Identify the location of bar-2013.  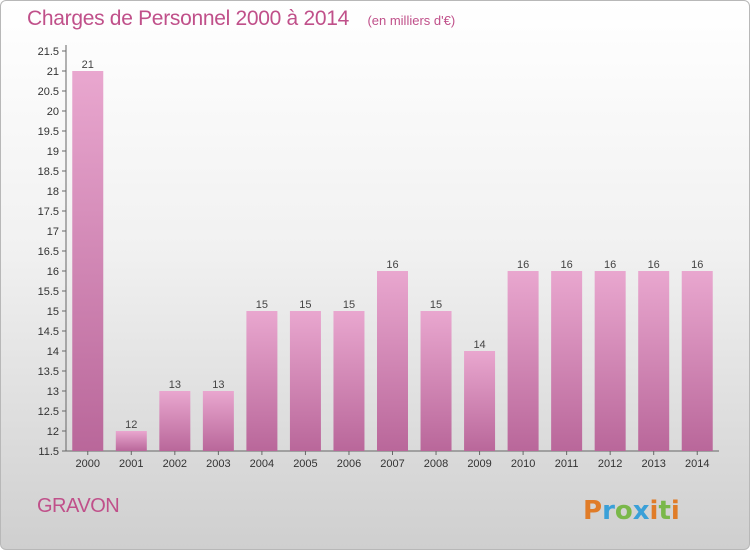
(654, 361).